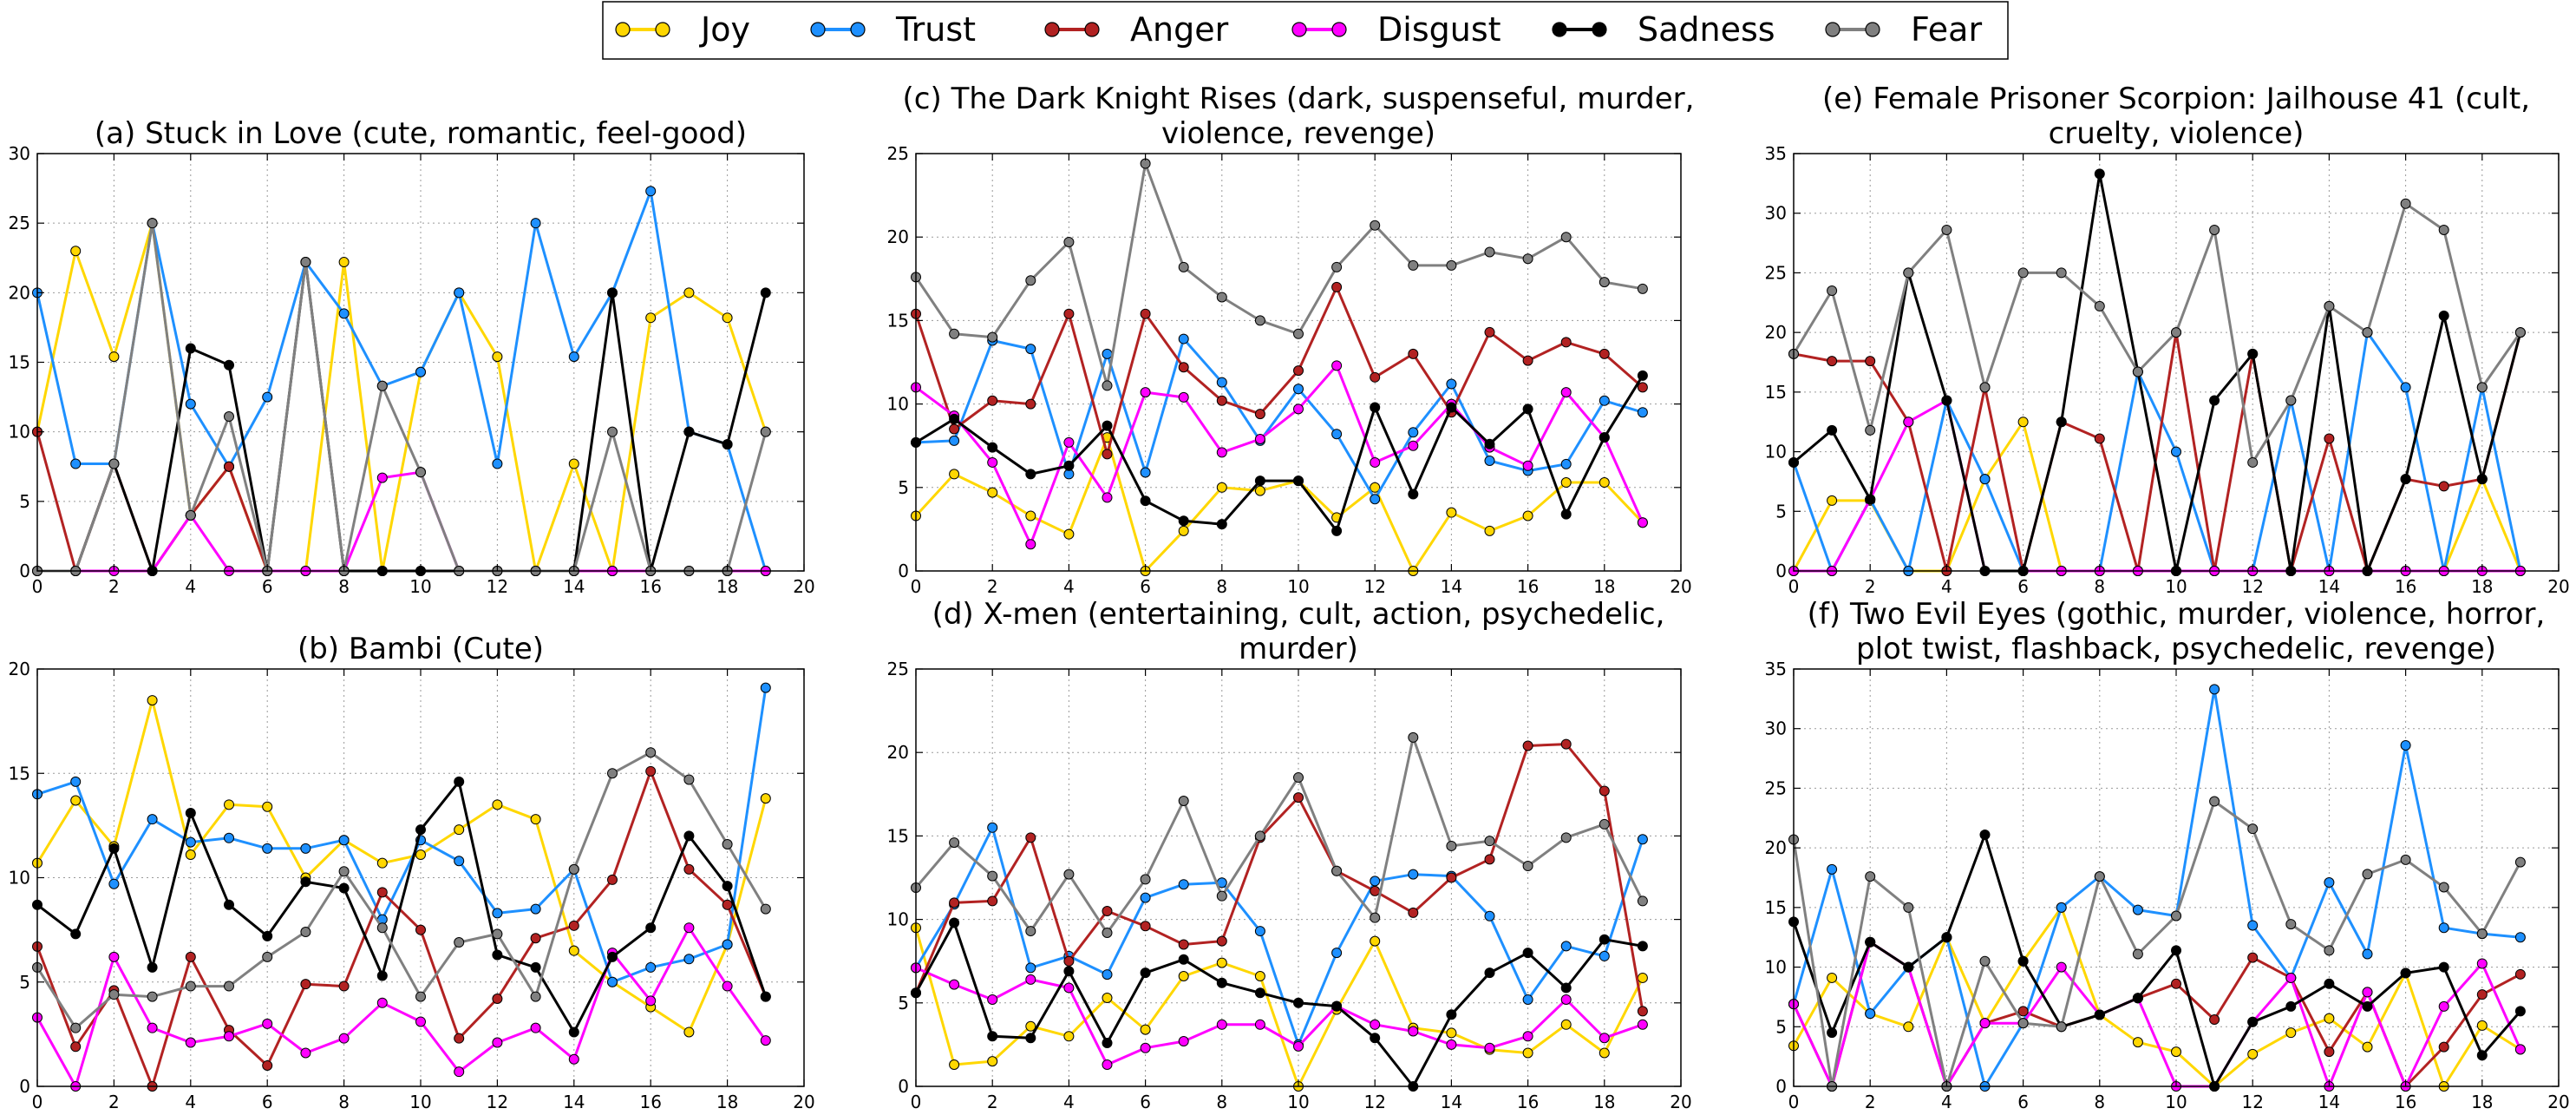 The height and width of the screenshot is (1115, 2576). I want to click on series-line-trust, so click(402, 380).